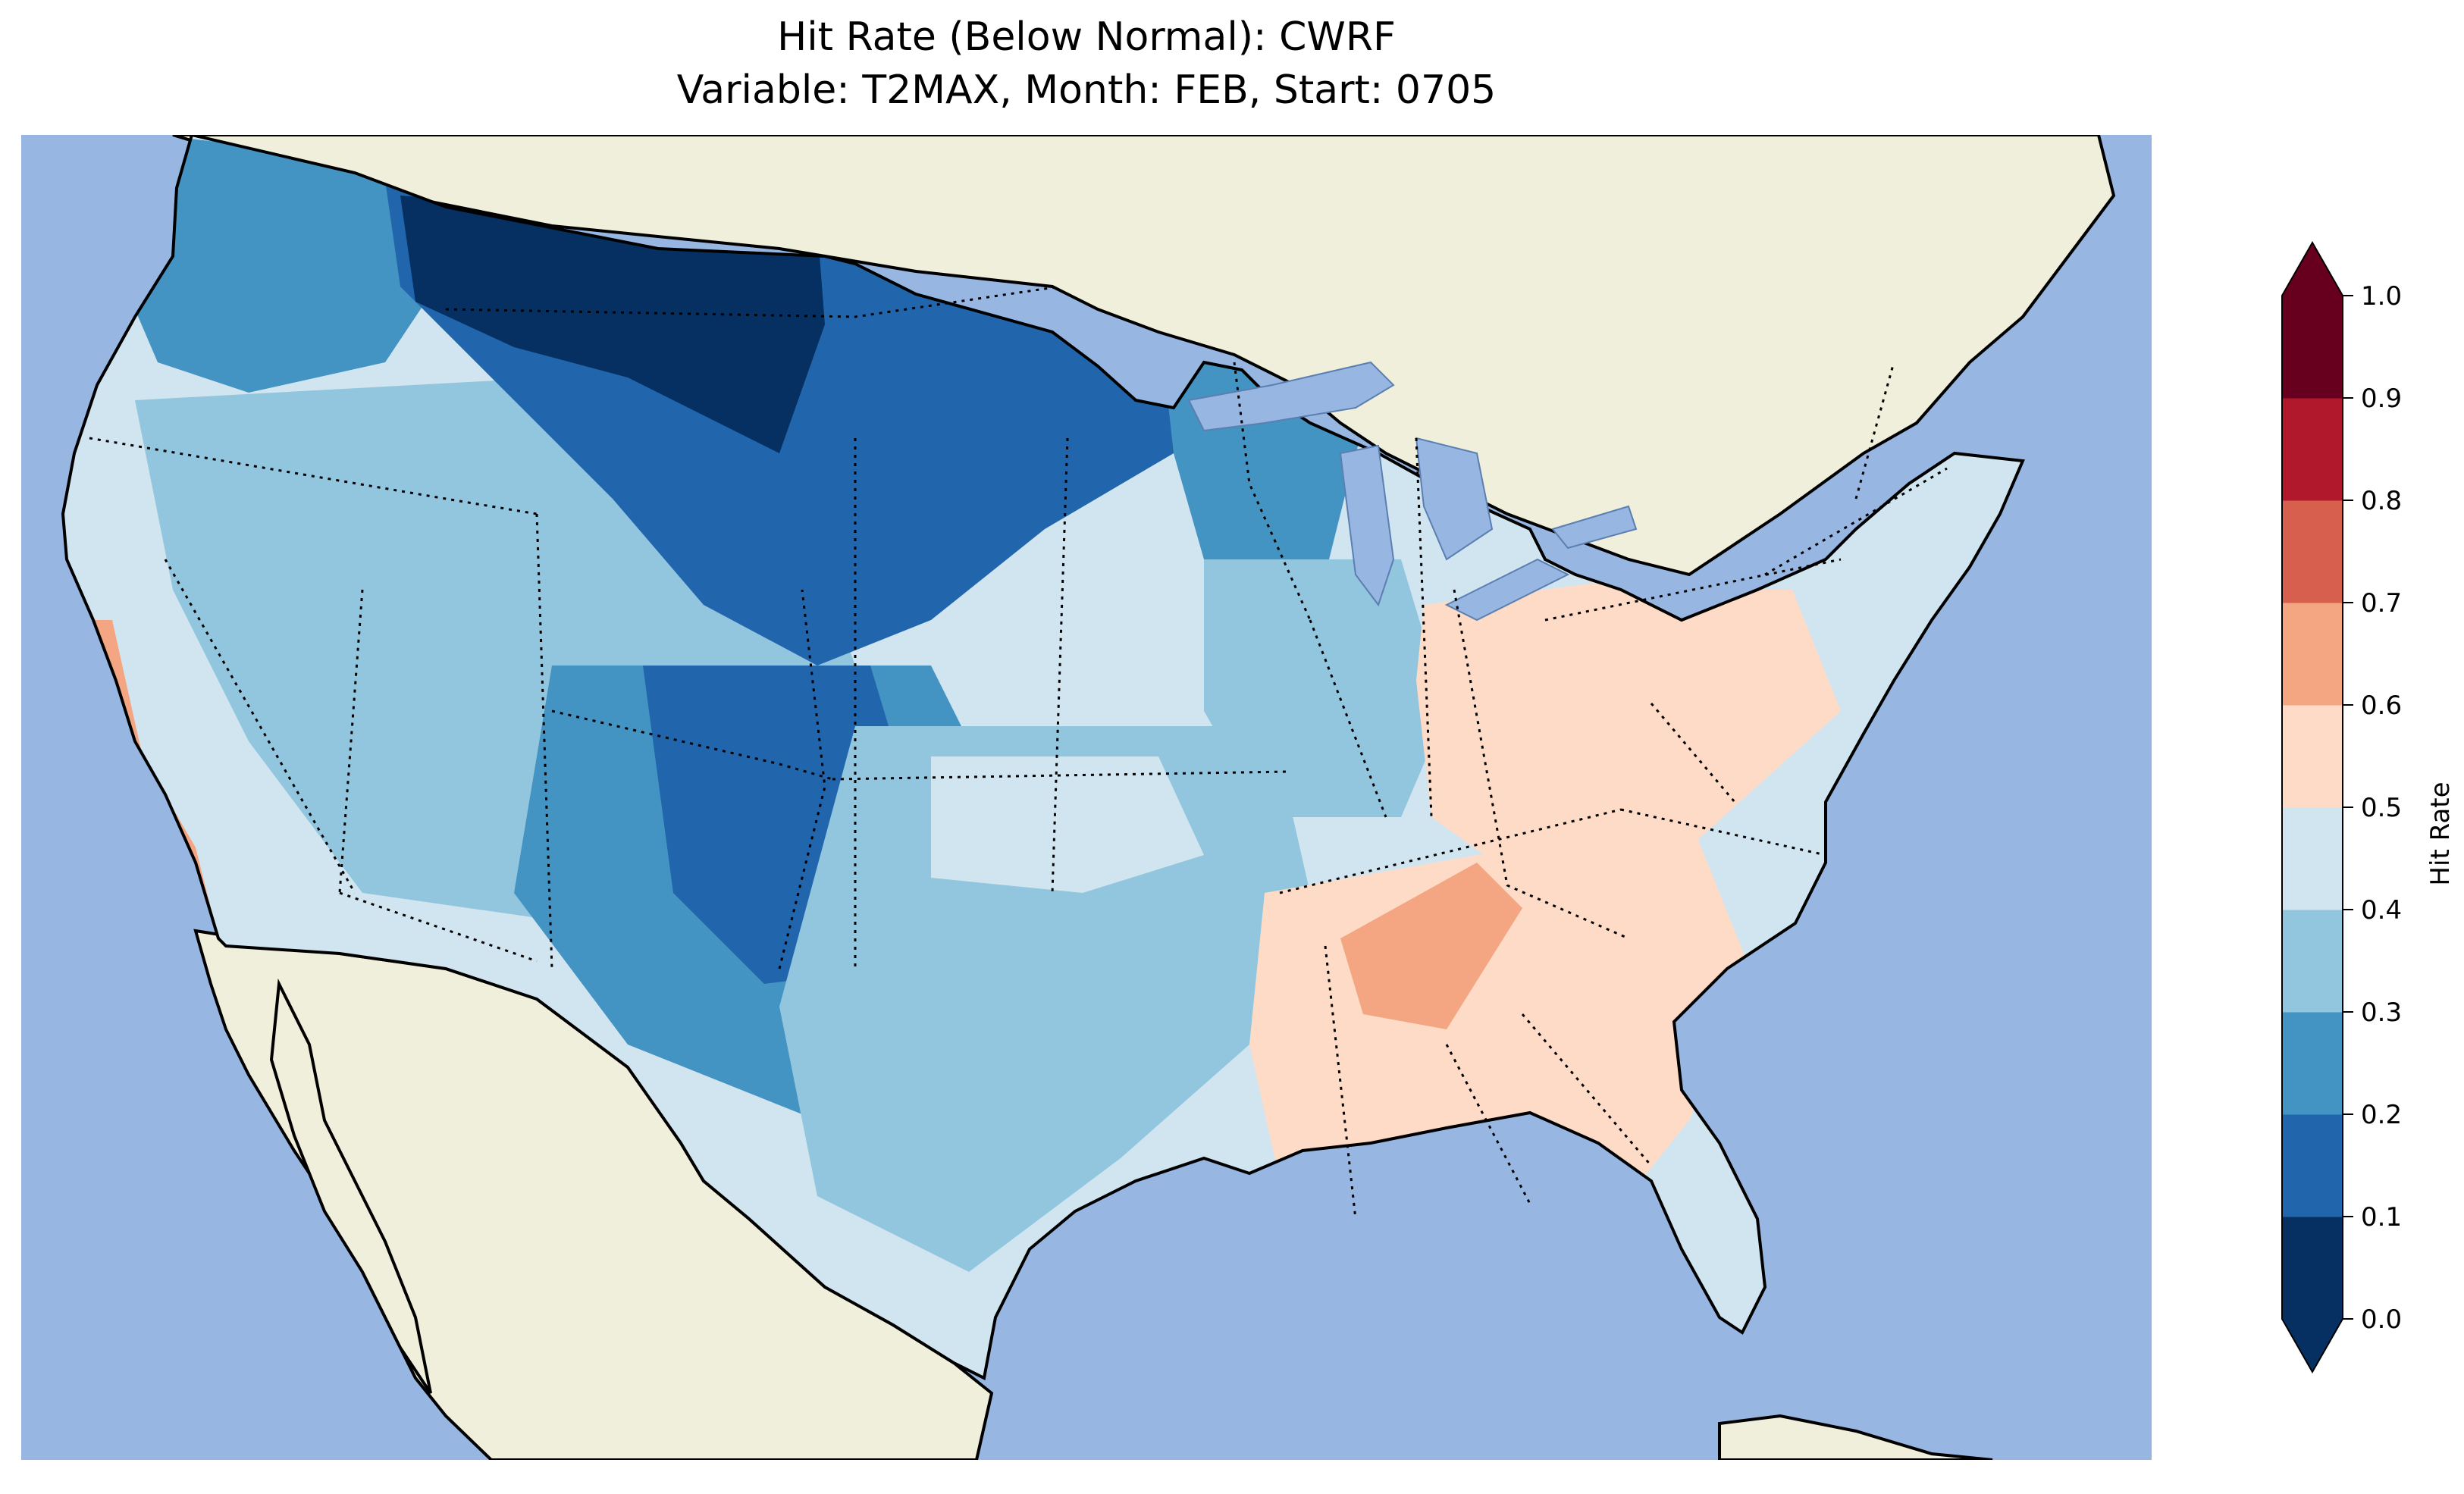 Image resolution: width=2464 pixels, height=1494 pixels. Describe the element at coordinates (1325, 688) in the screenshot. I see `region-midwest` at that location.